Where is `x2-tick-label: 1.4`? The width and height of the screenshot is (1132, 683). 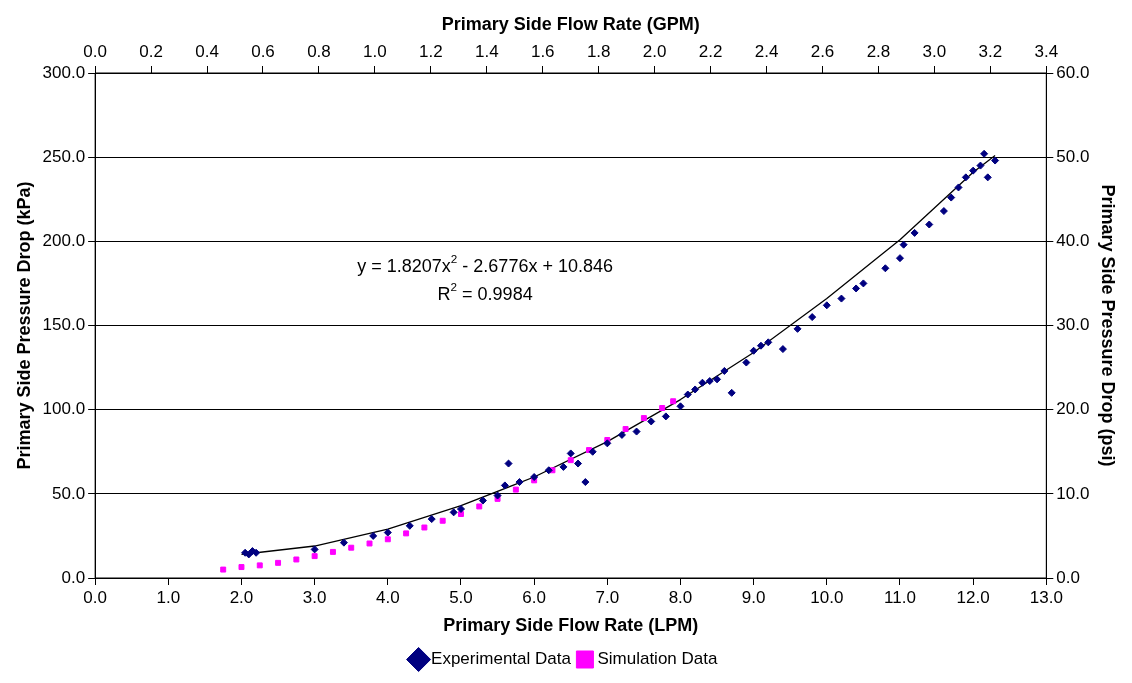 x2-tick-label: 1.4 is located at coordinates (486, 52).